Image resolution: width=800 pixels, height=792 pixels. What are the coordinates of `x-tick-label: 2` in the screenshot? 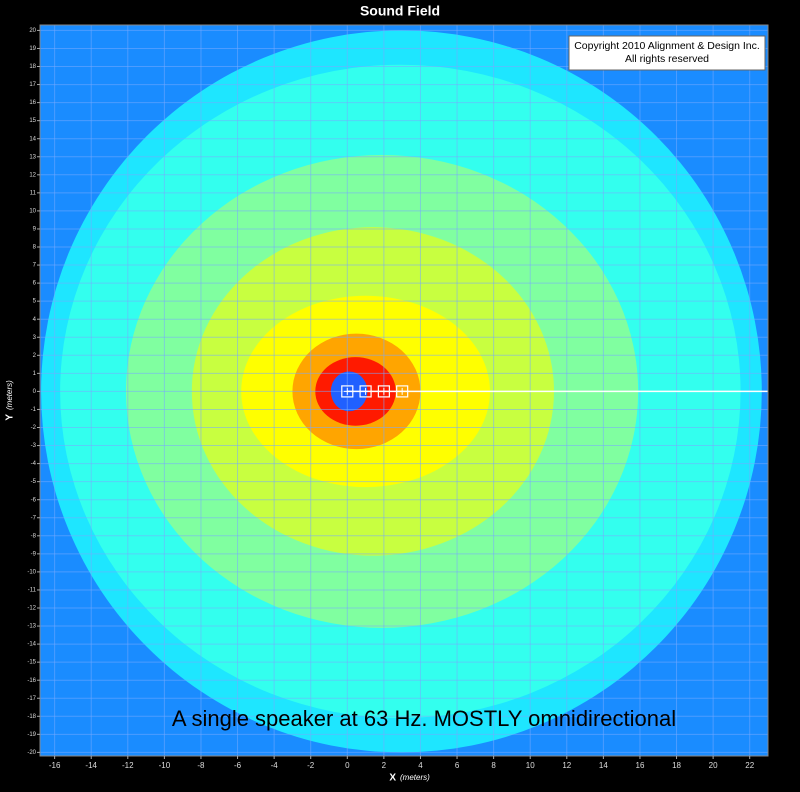 It's located at (384, 765).